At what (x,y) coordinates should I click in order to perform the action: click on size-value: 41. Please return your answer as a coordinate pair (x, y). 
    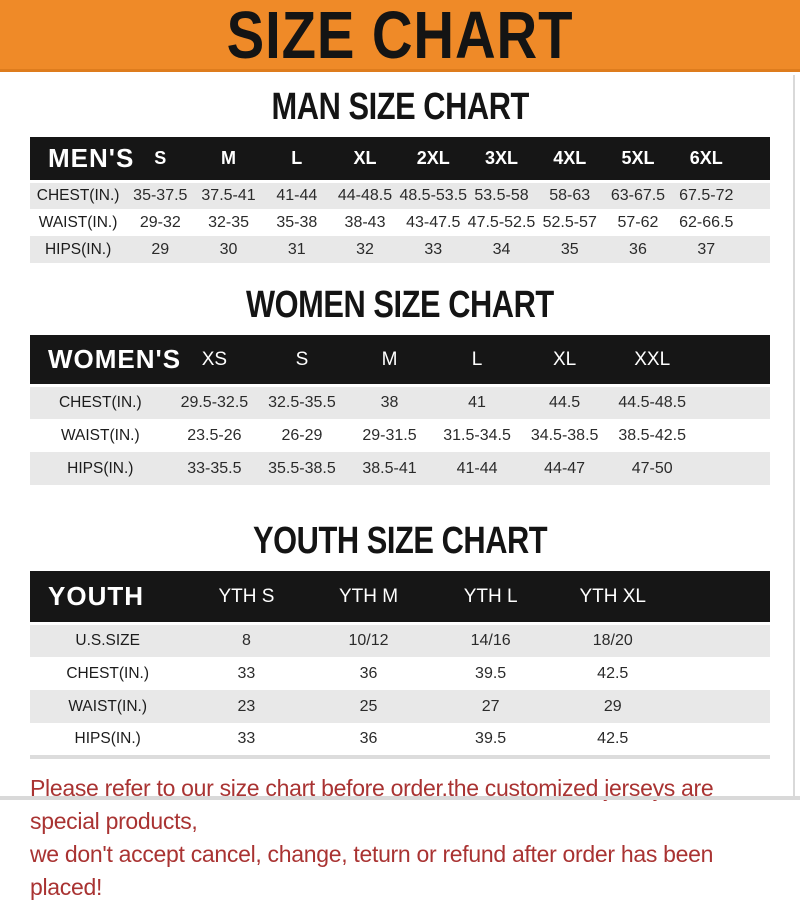
    Looking at the image, I should click on (477, 401).